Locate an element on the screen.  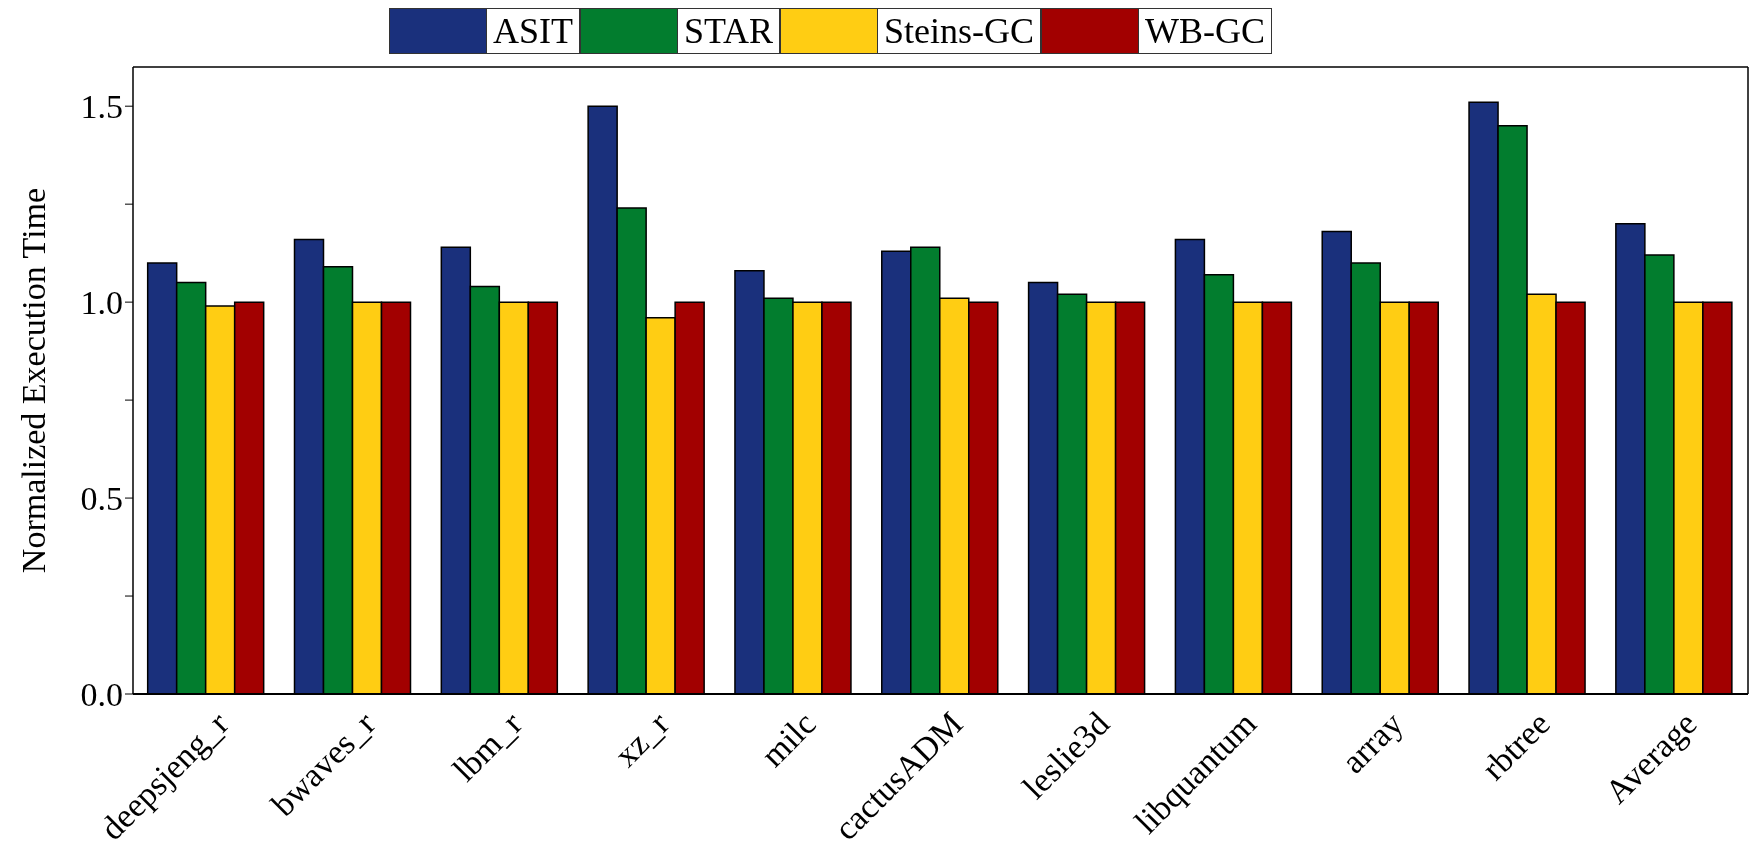
legend-label: Steins-GC is located at coordinates (959, 31).